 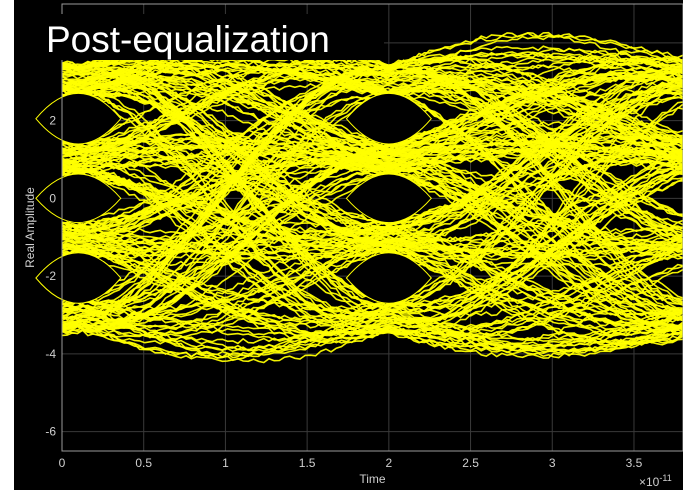 I want to click on y-axis-label: Real Amplitude, so click(x=30, y=227).